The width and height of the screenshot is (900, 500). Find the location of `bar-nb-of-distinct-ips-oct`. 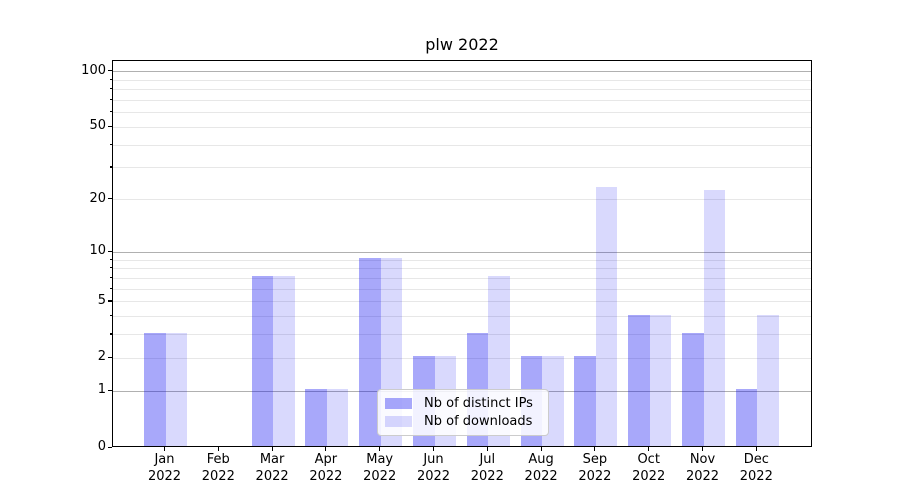

bar-nb-of-distinct-ips-oct is located at coordinates (639, 380).